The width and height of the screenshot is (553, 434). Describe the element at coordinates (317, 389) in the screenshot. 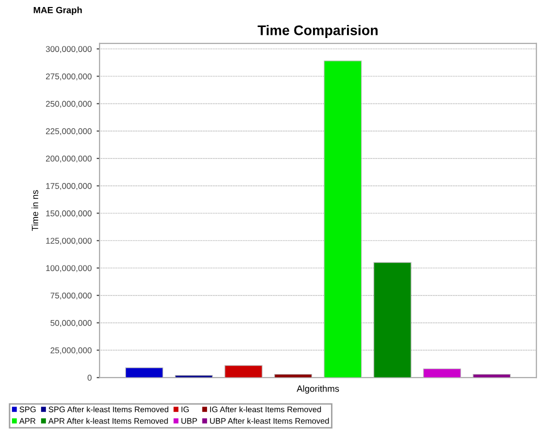

I see `x-axis-title: Algorithms` at that location.